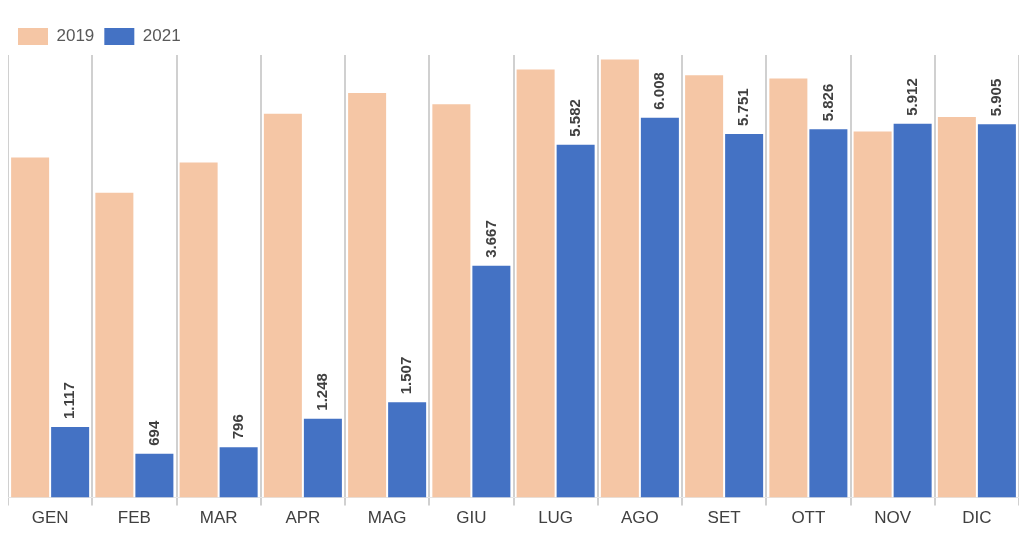  Describe the element at coordinates (134, 518) in the screenshot. I see `x-tick-label: FEB` at that location.